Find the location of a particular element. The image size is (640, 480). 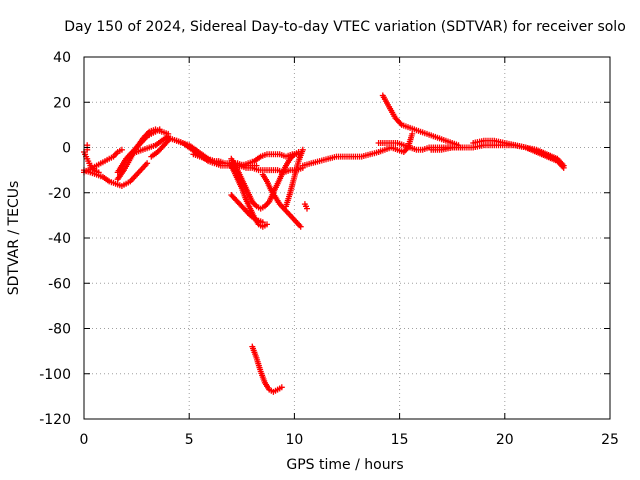

y-tick-label: -120 is located at coordinates (55, 420).